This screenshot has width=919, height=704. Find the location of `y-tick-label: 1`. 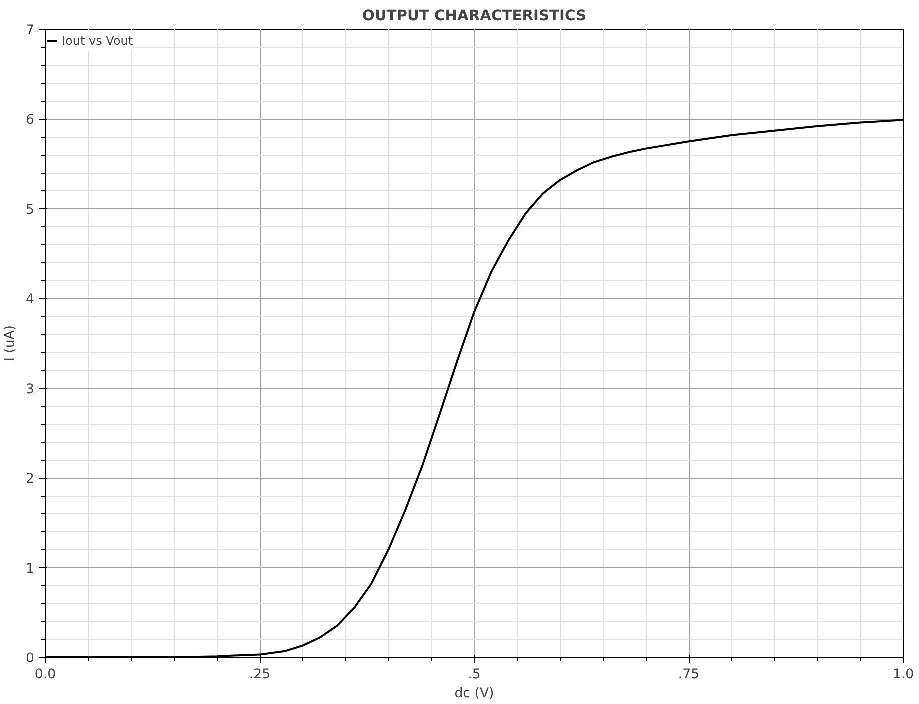

y-tick-label: 1 is located at coordinates (30, 569).